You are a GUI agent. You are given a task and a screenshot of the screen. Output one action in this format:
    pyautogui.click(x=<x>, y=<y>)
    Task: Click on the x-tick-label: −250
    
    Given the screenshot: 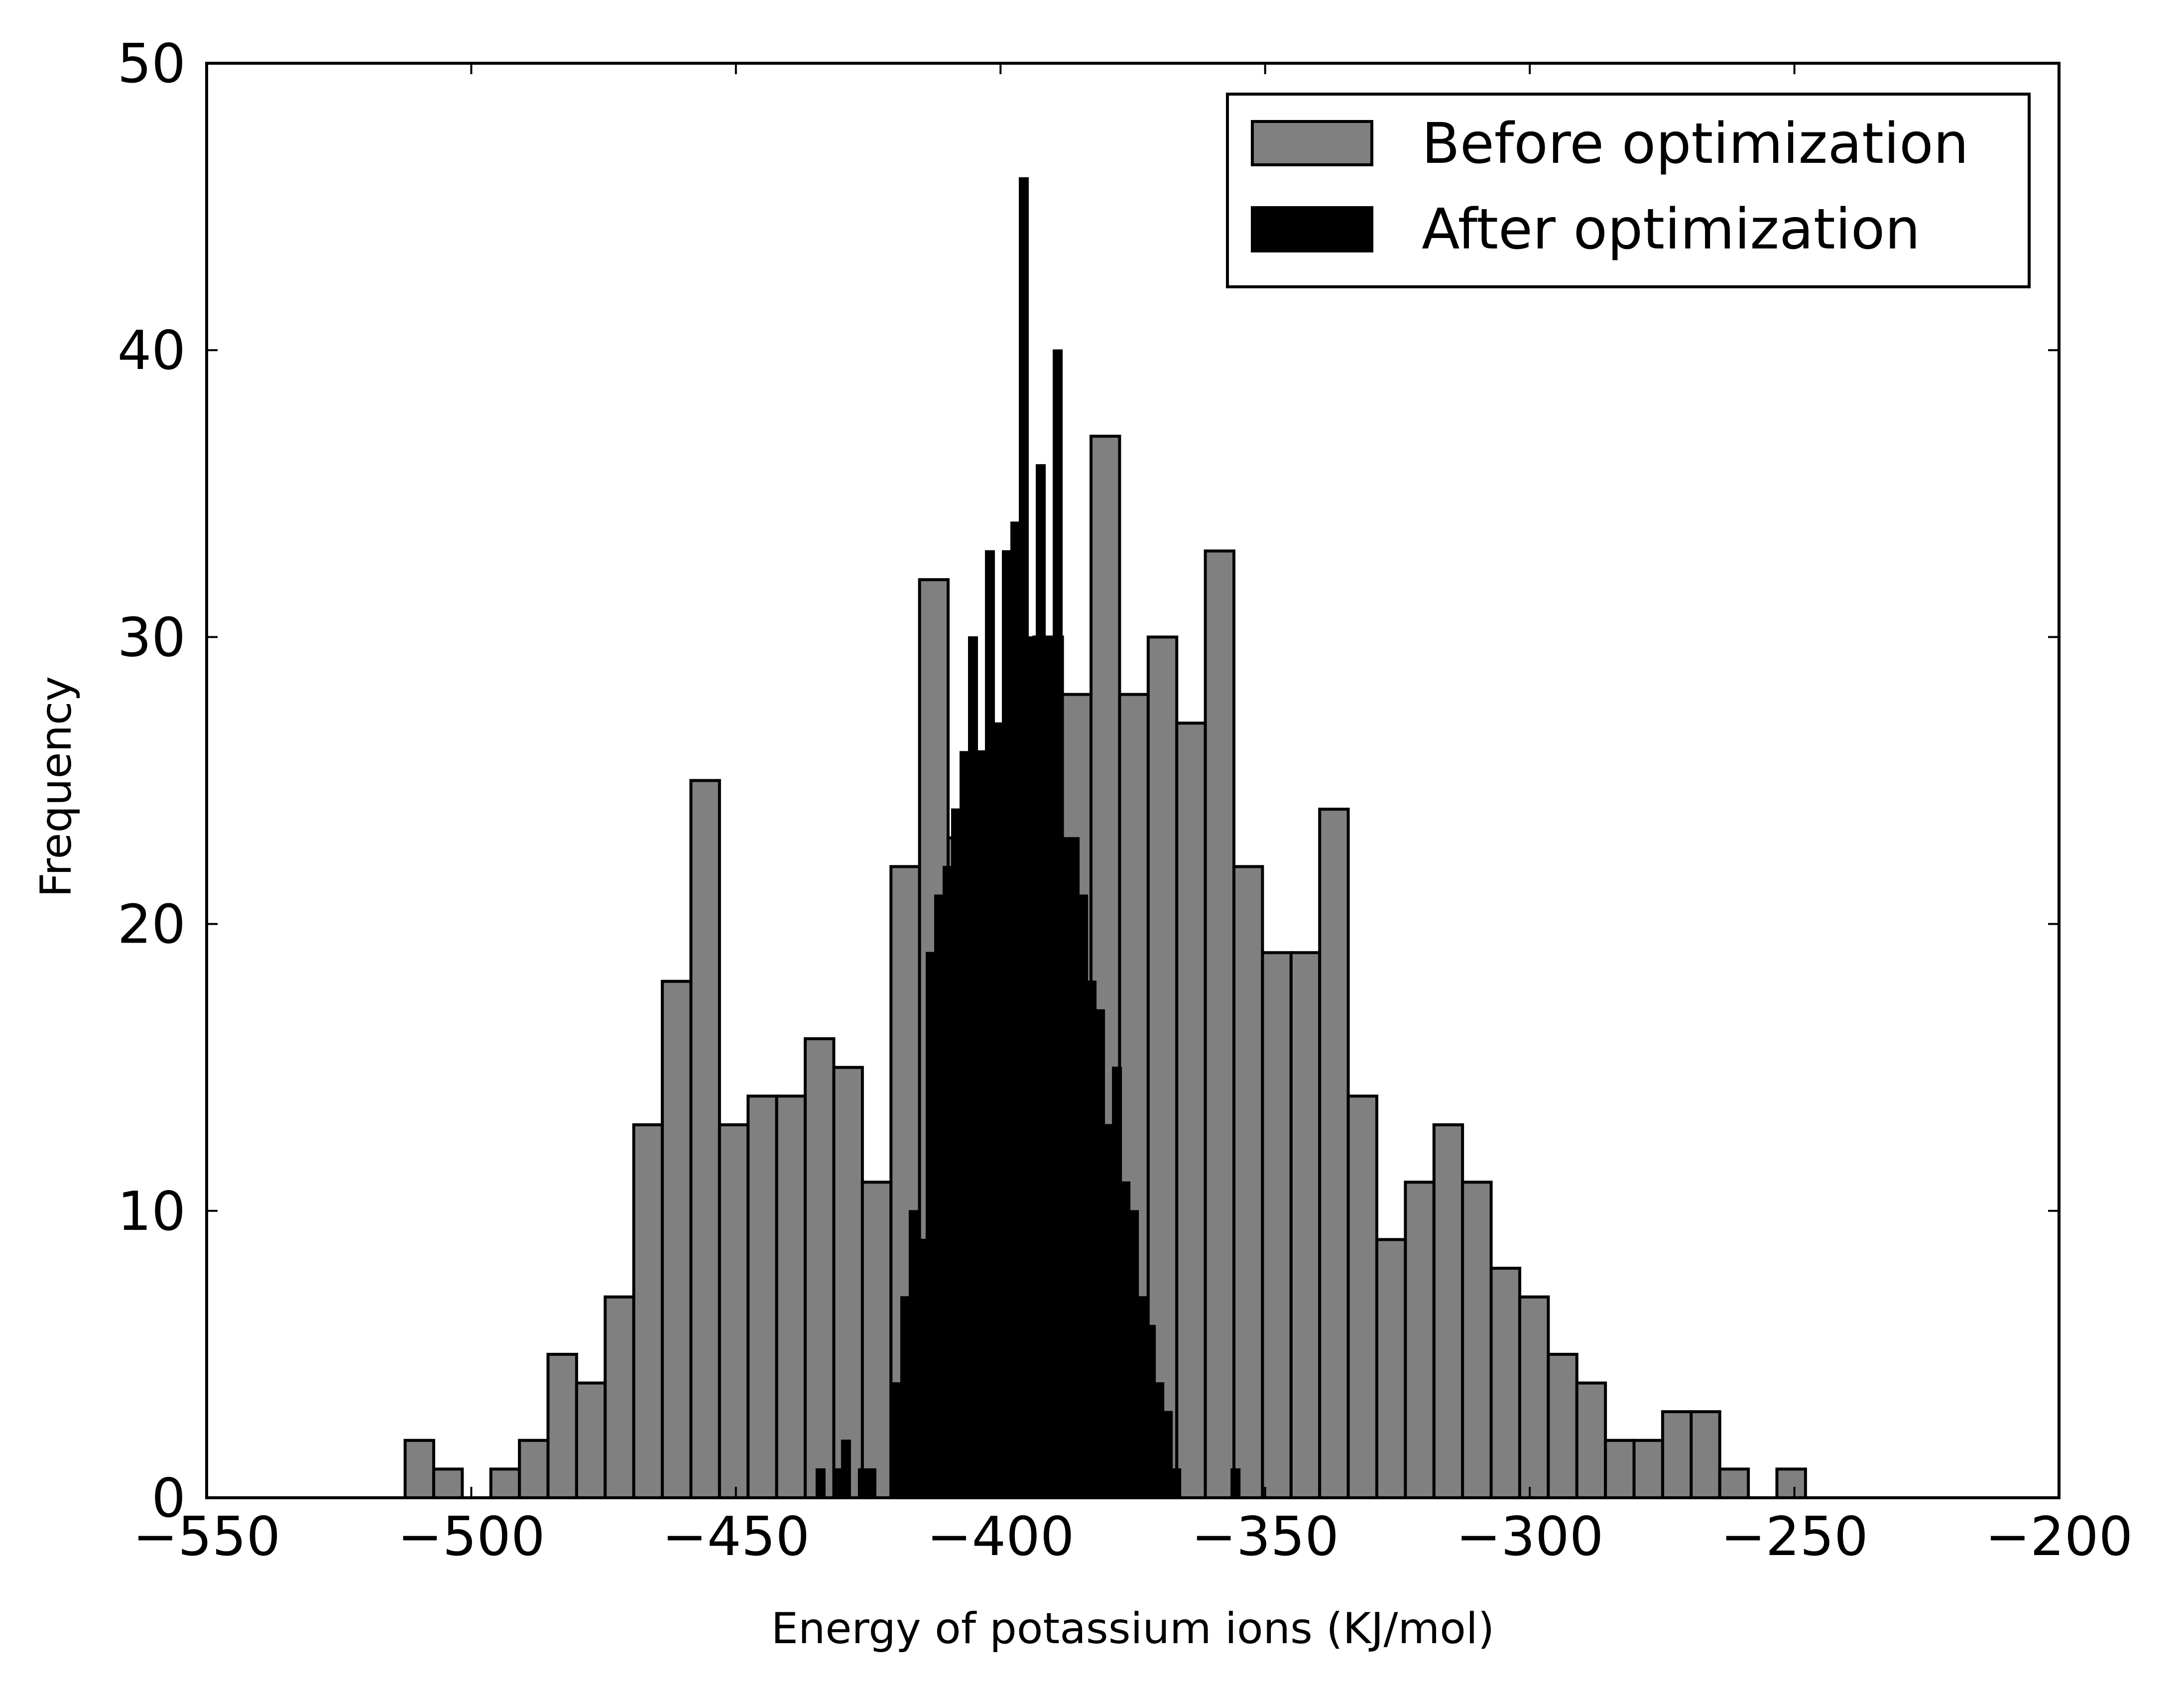 What is the action you would take?
    pyautogui.click(x=1794, y=1537)
    